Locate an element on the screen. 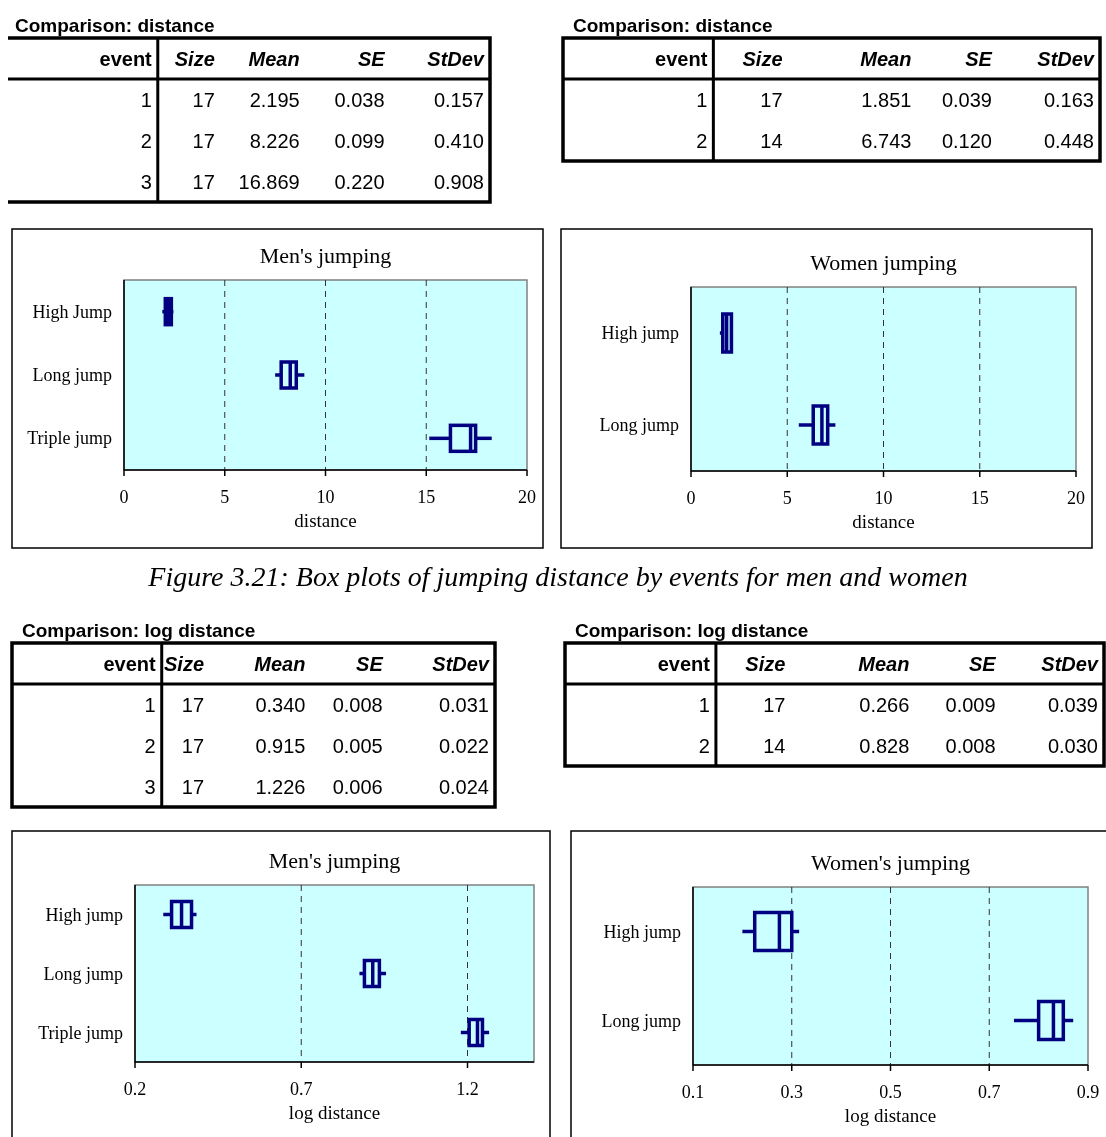 The height and width of the screenshot is (1137, 1106). x-tick-label: 0.5 is located at coordinates (890, 1092).